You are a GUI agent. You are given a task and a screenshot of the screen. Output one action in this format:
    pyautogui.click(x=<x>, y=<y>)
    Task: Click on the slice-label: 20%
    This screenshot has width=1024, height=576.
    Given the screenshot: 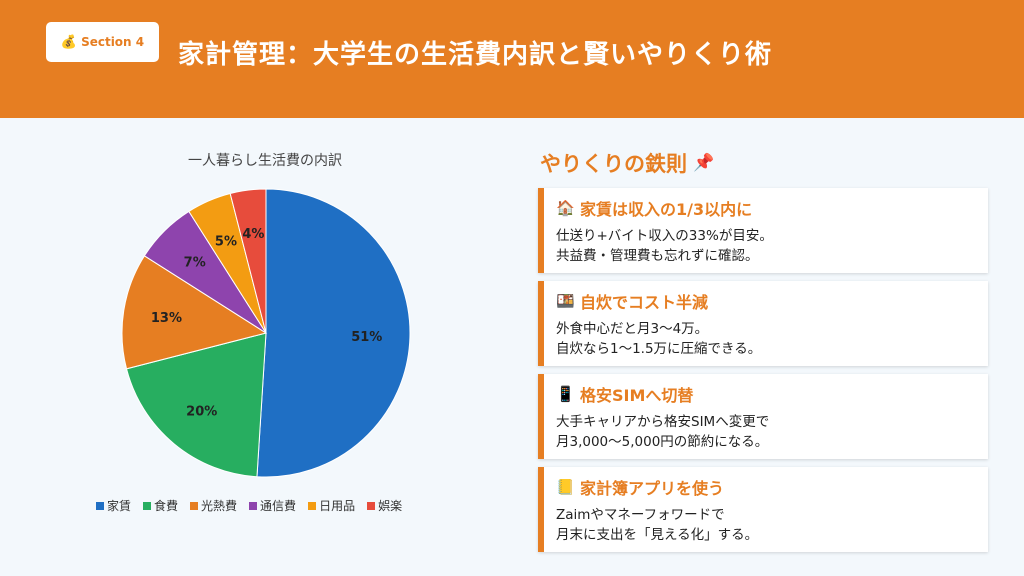 What is the action you would take?
    pyautogui.click(x=201, y=412)
    